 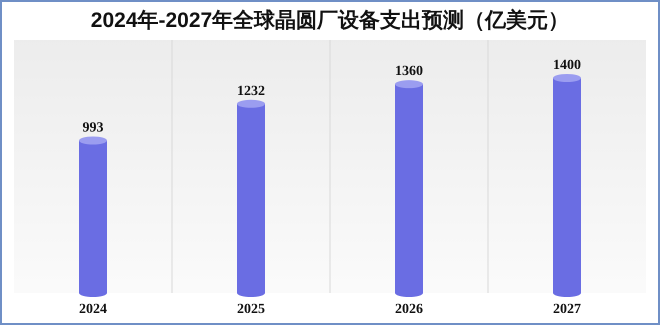 What do you see at coordinates (409, 309) in the screenshot?
I see `x-tick-label: 2026` at bounding box center [409, 309].